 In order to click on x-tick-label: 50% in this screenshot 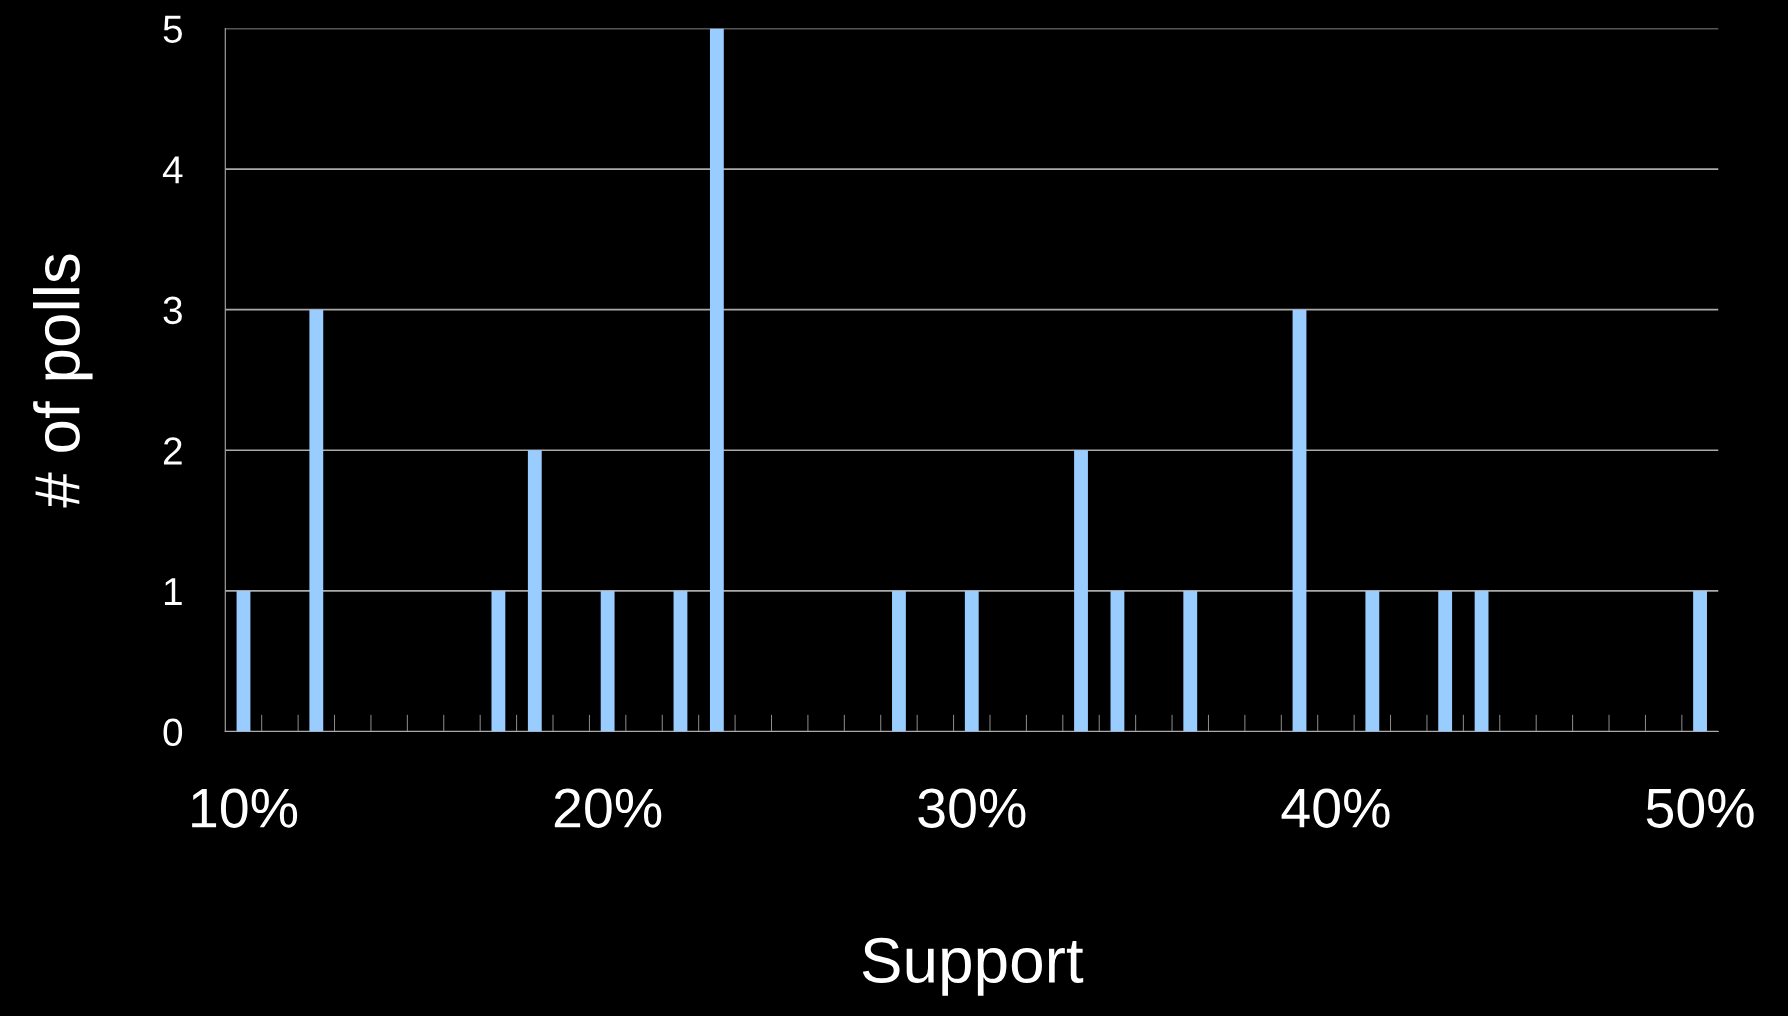, I will do `click(1700, 808)`.